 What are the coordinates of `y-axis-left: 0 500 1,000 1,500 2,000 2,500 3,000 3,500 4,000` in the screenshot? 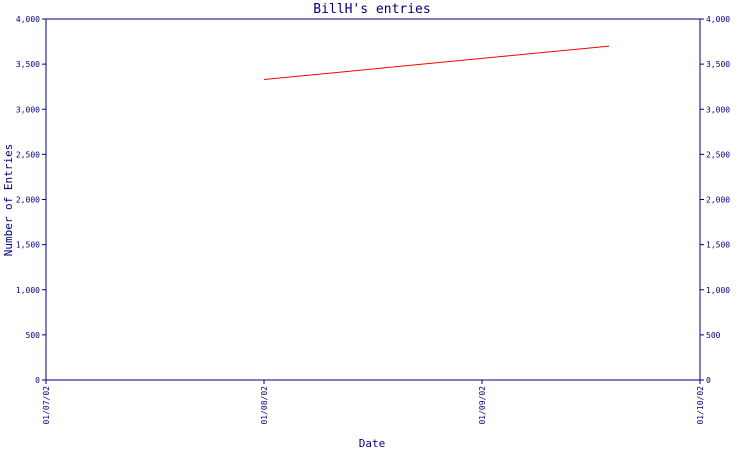 It's located at (31, 200).